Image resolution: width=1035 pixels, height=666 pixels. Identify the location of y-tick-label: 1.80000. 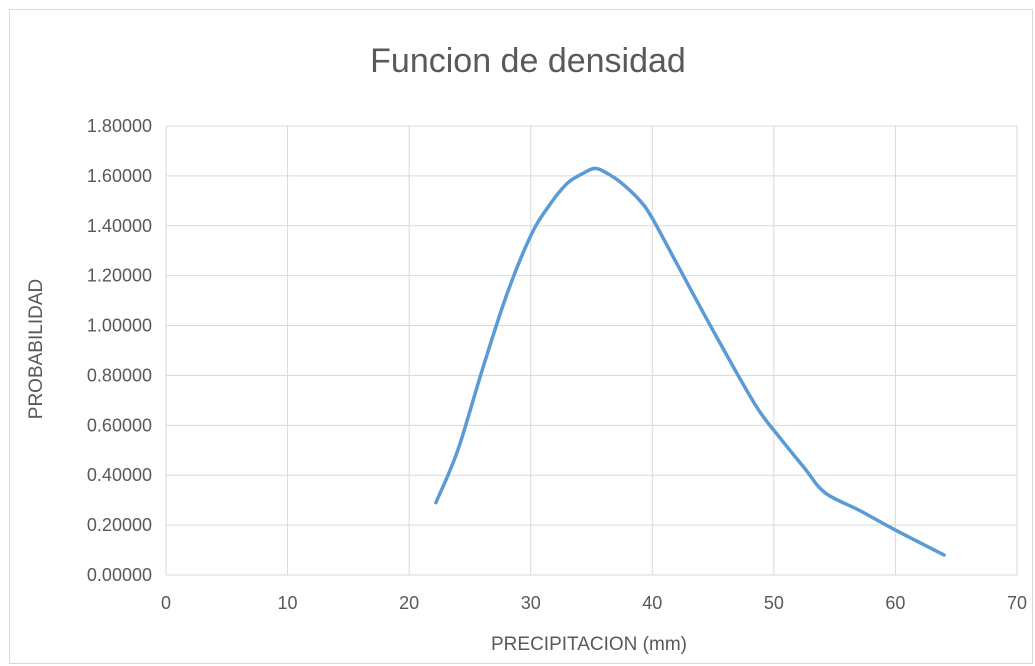
(119, 126).